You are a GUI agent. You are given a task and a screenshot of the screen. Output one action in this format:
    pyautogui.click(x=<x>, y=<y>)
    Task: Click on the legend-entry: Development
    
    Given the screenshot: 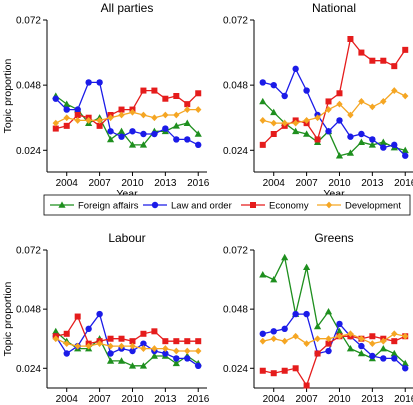 What is the action you would take?
    pyautogui.click(x=359, y=206)
    